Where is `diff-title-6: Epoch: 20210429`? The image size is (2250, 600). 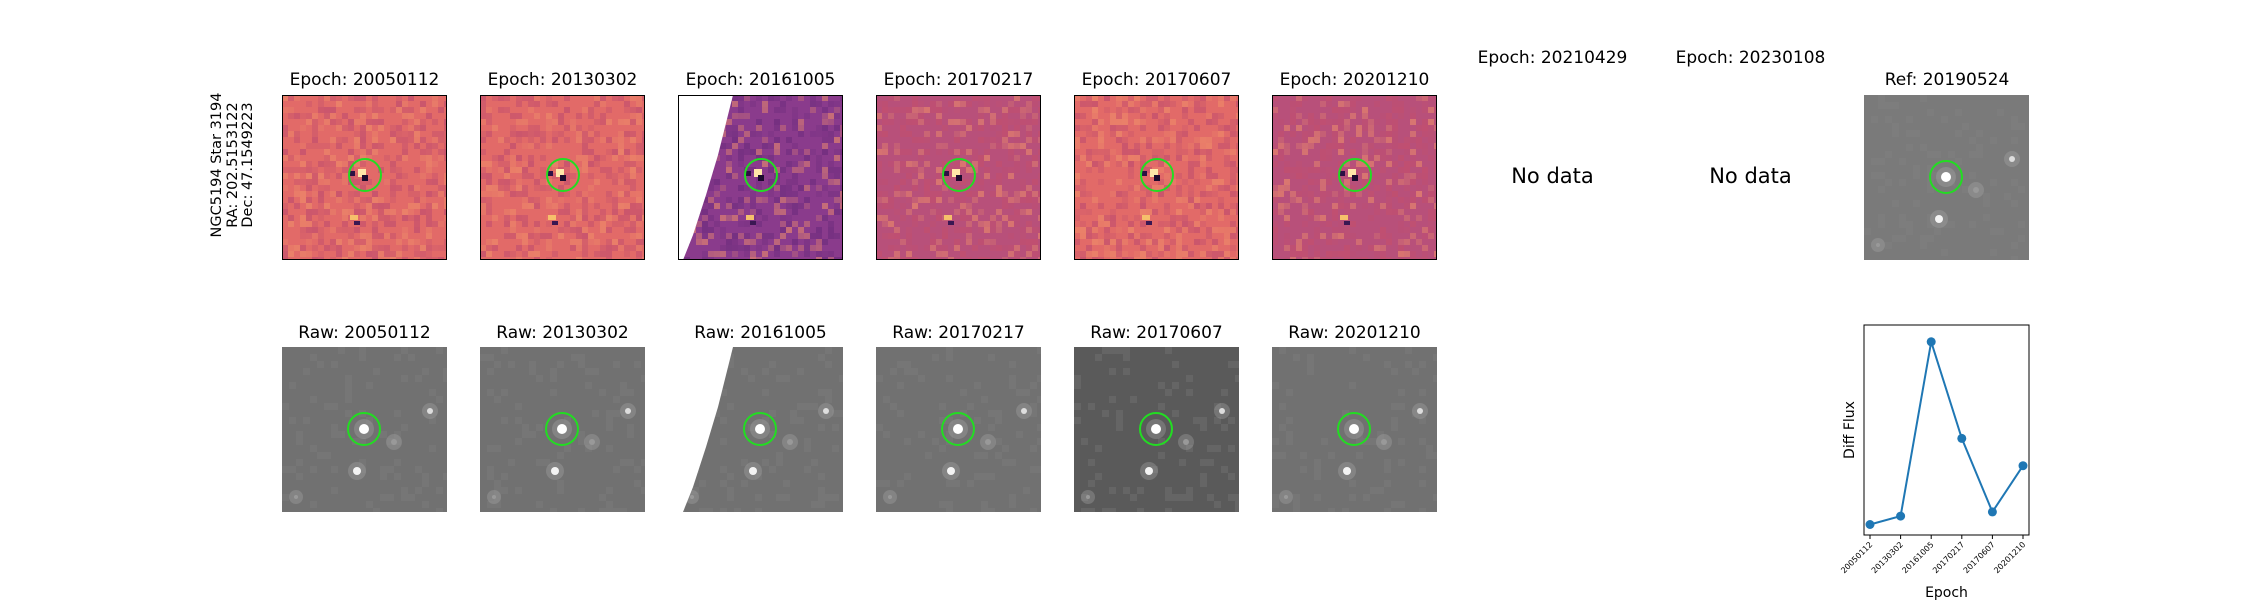 diff-title-6: Epoch: 20210429 is located at coordinates (1552, 58).